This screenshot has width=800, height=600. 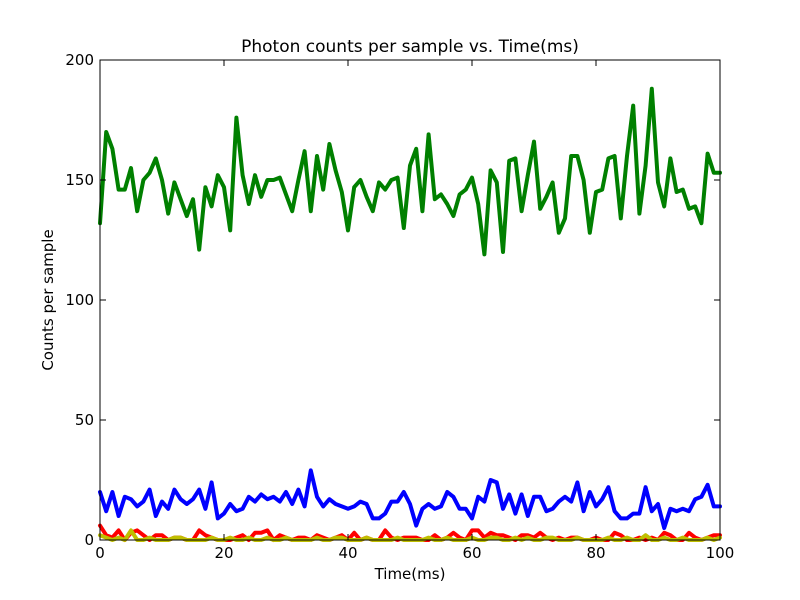 What do you see at coordinates (471, 553) in the screenshot?
I see `x-tick-label: 60` at bounding box center [471, 553].